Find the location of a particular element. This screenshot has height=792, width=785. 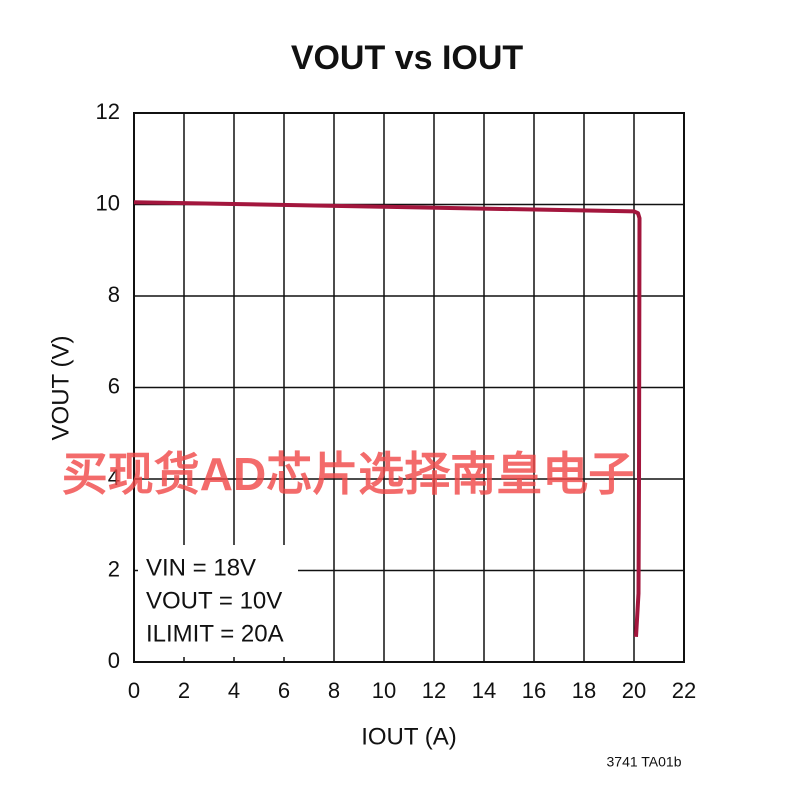

x-tick-label: 0 is located at coordinates (134, 690).